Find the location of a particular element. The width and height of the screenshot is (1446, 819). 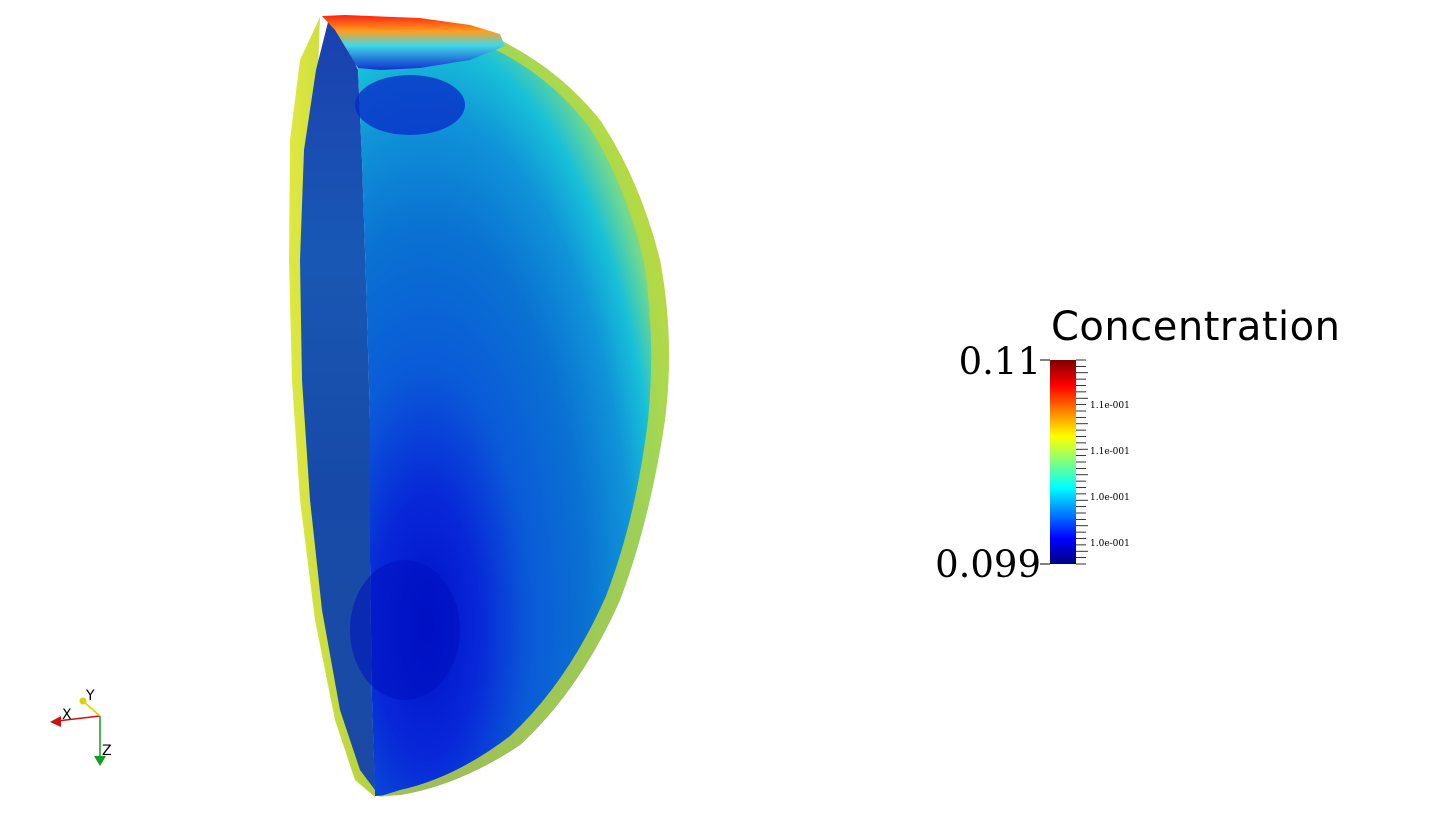

low-concentration-region-bottom is located at coordinates (405, 630).